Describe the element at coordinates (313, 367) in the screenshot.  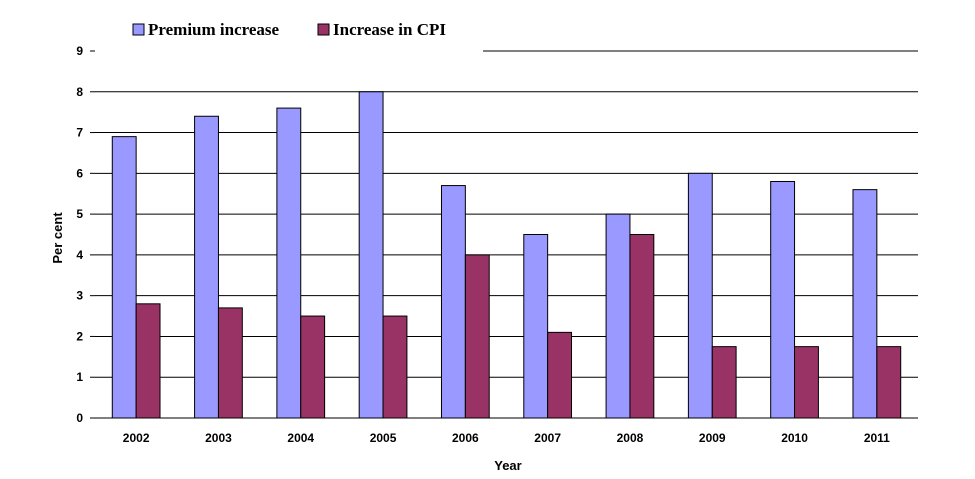
I see `bar-cpi-2004` at that location.